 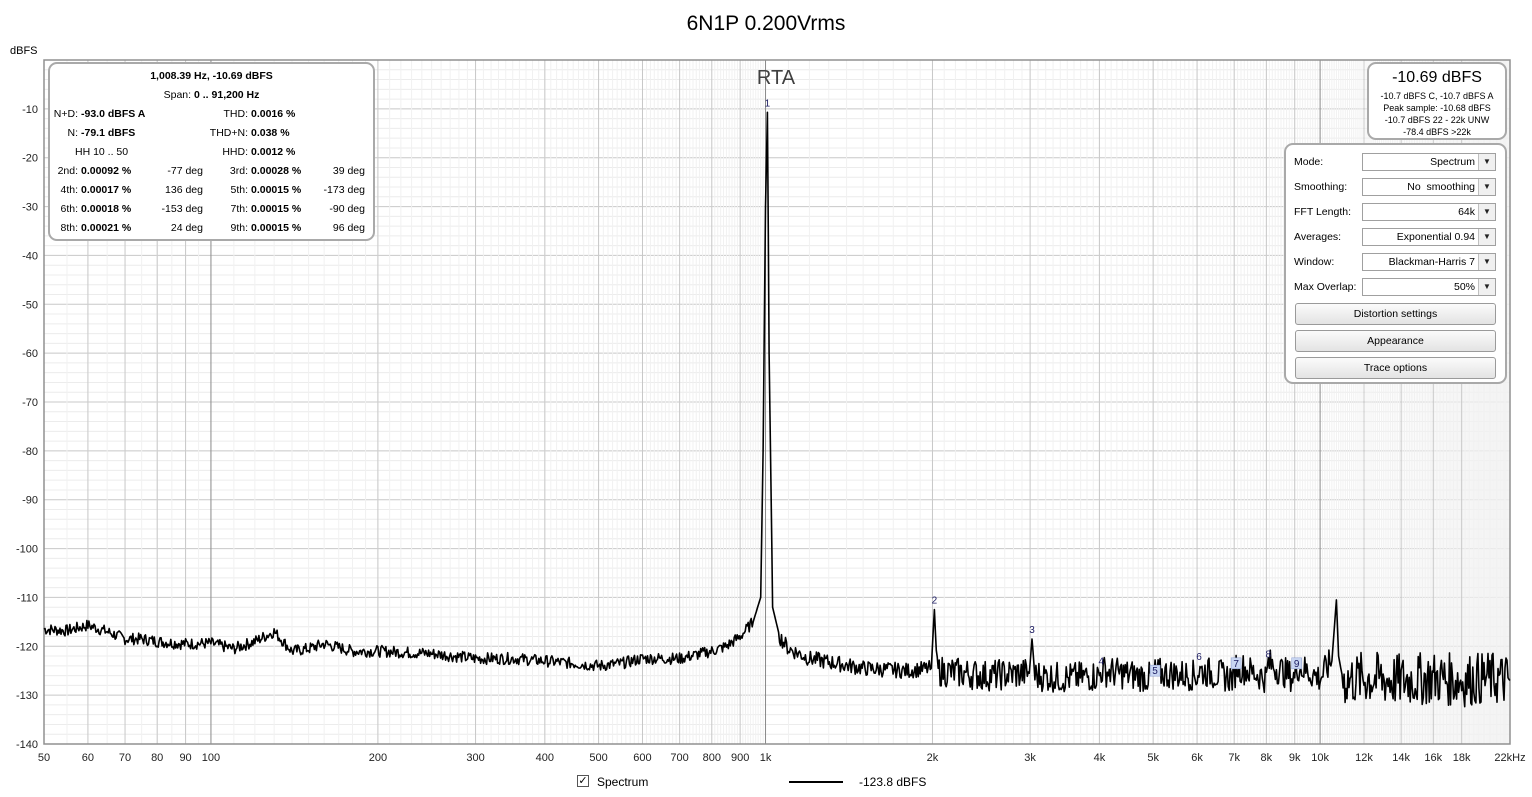 What do you see at coordinates (182, 209) in the screenshot?
I see `harmonic-phase: -153 deg` at bounding box center [182, 209].